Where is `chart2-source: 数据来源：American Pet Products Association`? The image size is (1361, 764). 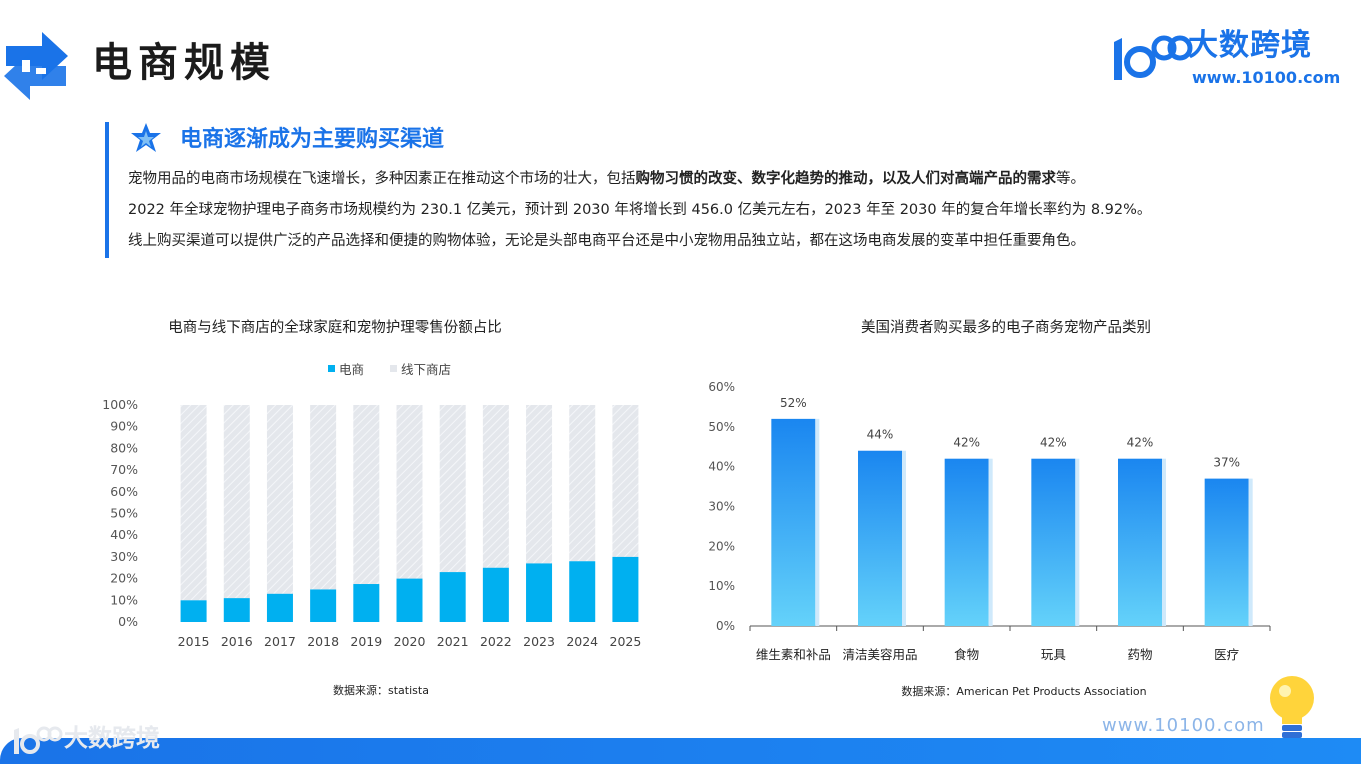
chart2-source: 数据来源：American Pet Products Association is located at coordinates (1023, 691).